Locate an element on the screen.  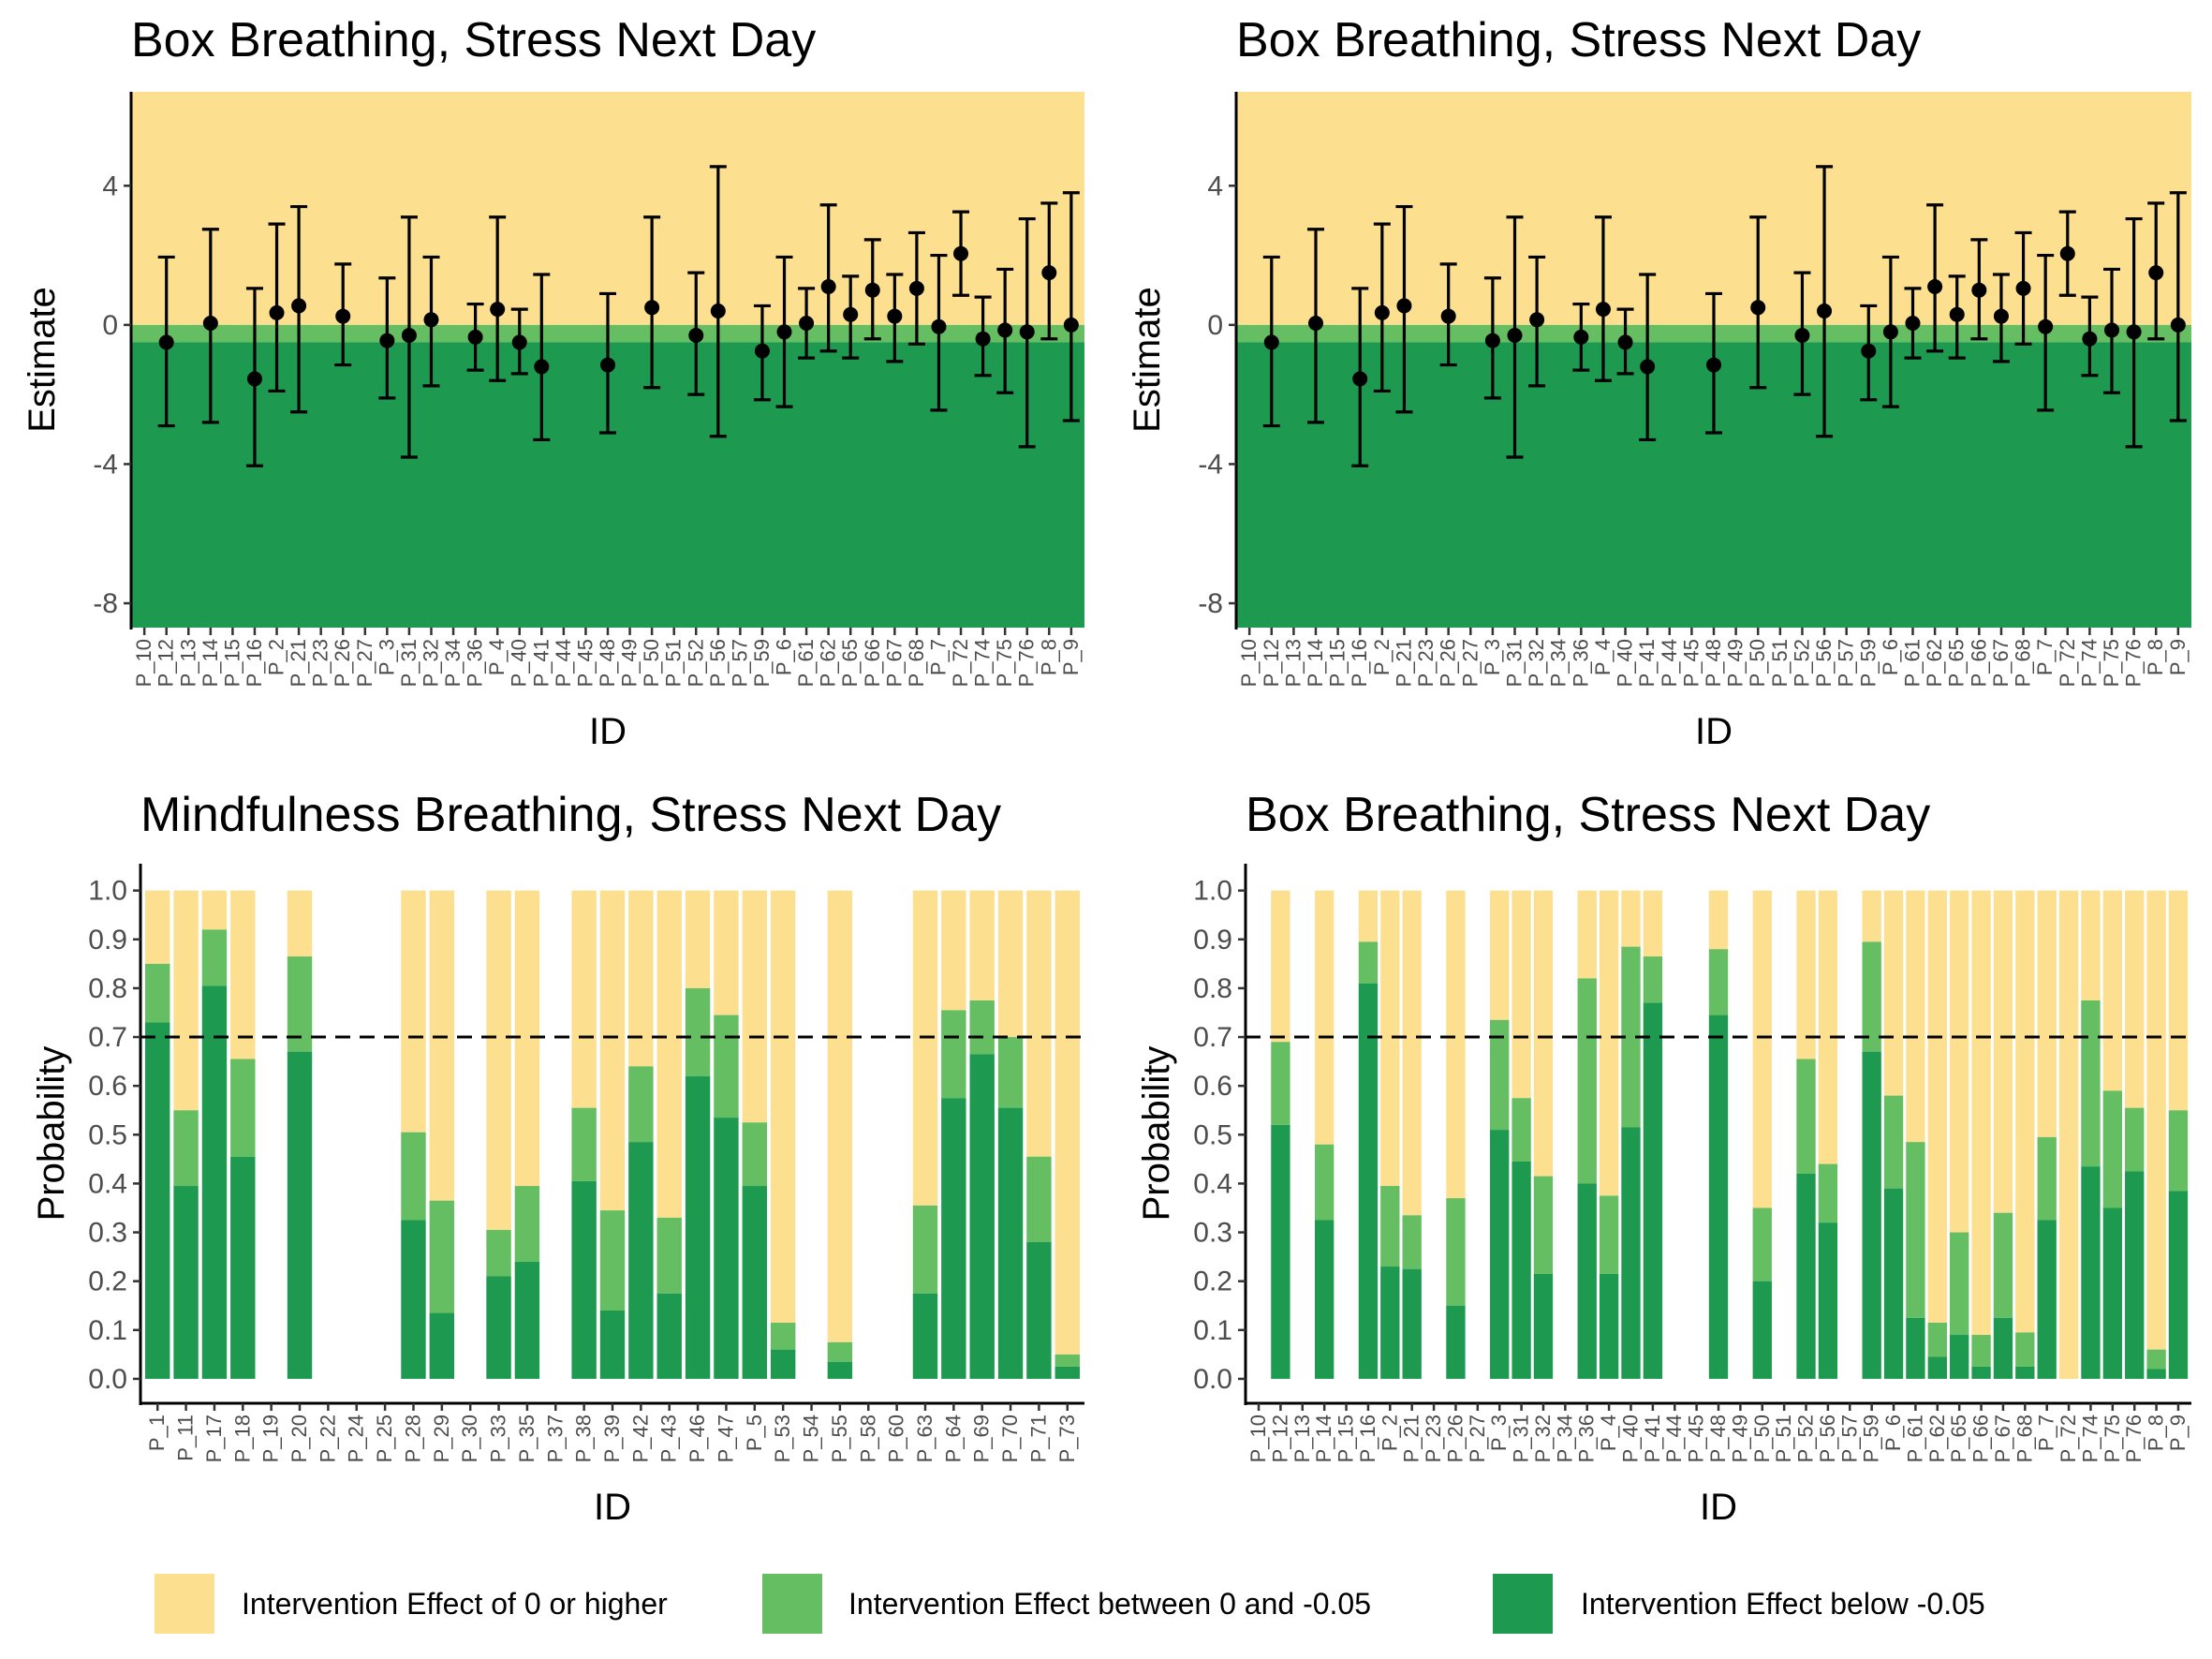
x-tick-label: P_34 is located at coordinates (1564, 1438).